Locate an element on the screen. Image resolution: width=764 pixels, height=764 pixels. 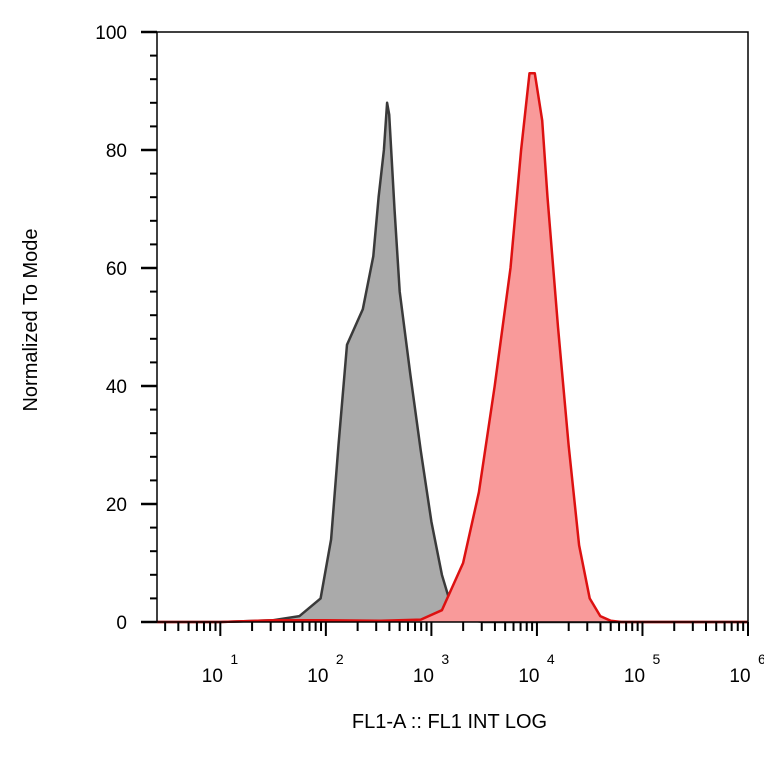
y-tick-label: 80 is located at coordinates (116, 151).